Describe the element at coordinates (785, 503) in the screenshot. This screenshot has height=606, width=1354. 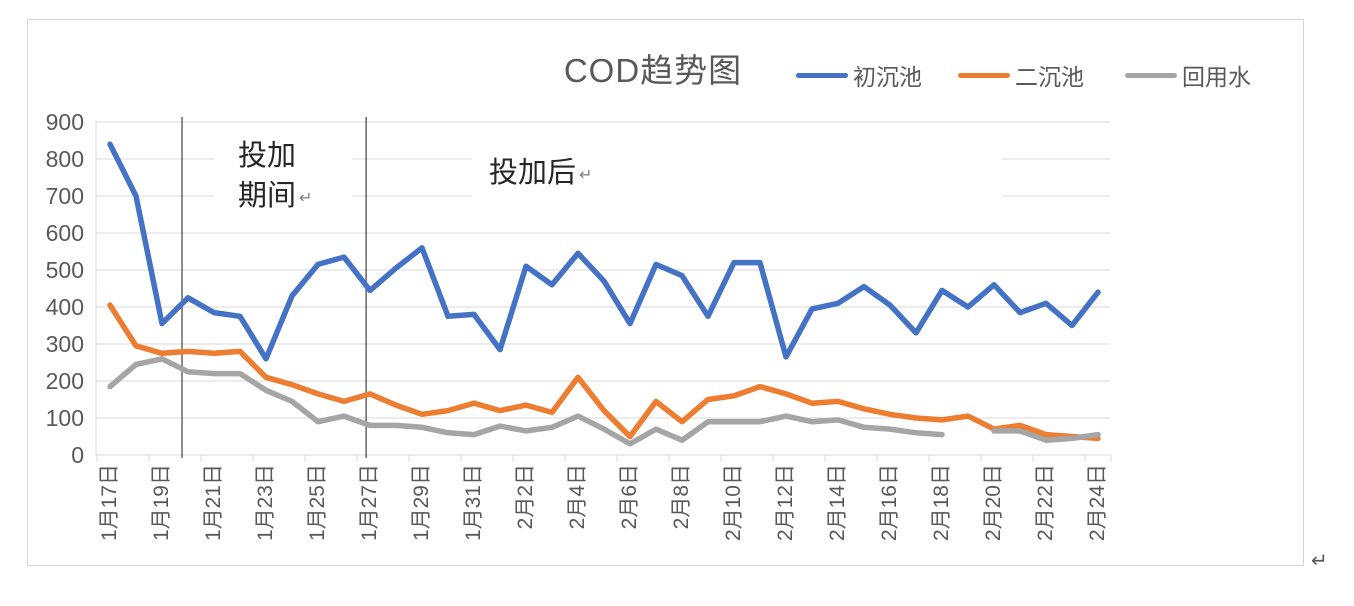
I see `x-axis-label: 2月12日` at that location.